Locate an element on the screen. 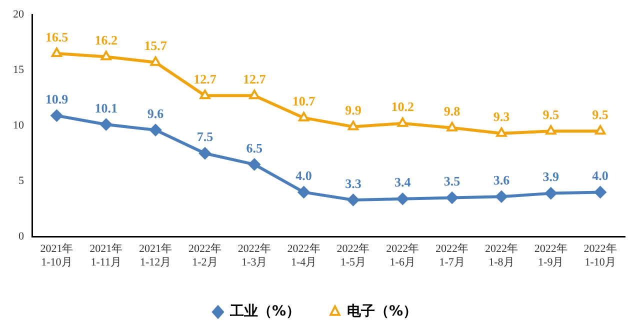 This screenshot has width=640, height=329. data-label: 9.9 is located at coordinates (353, 110).